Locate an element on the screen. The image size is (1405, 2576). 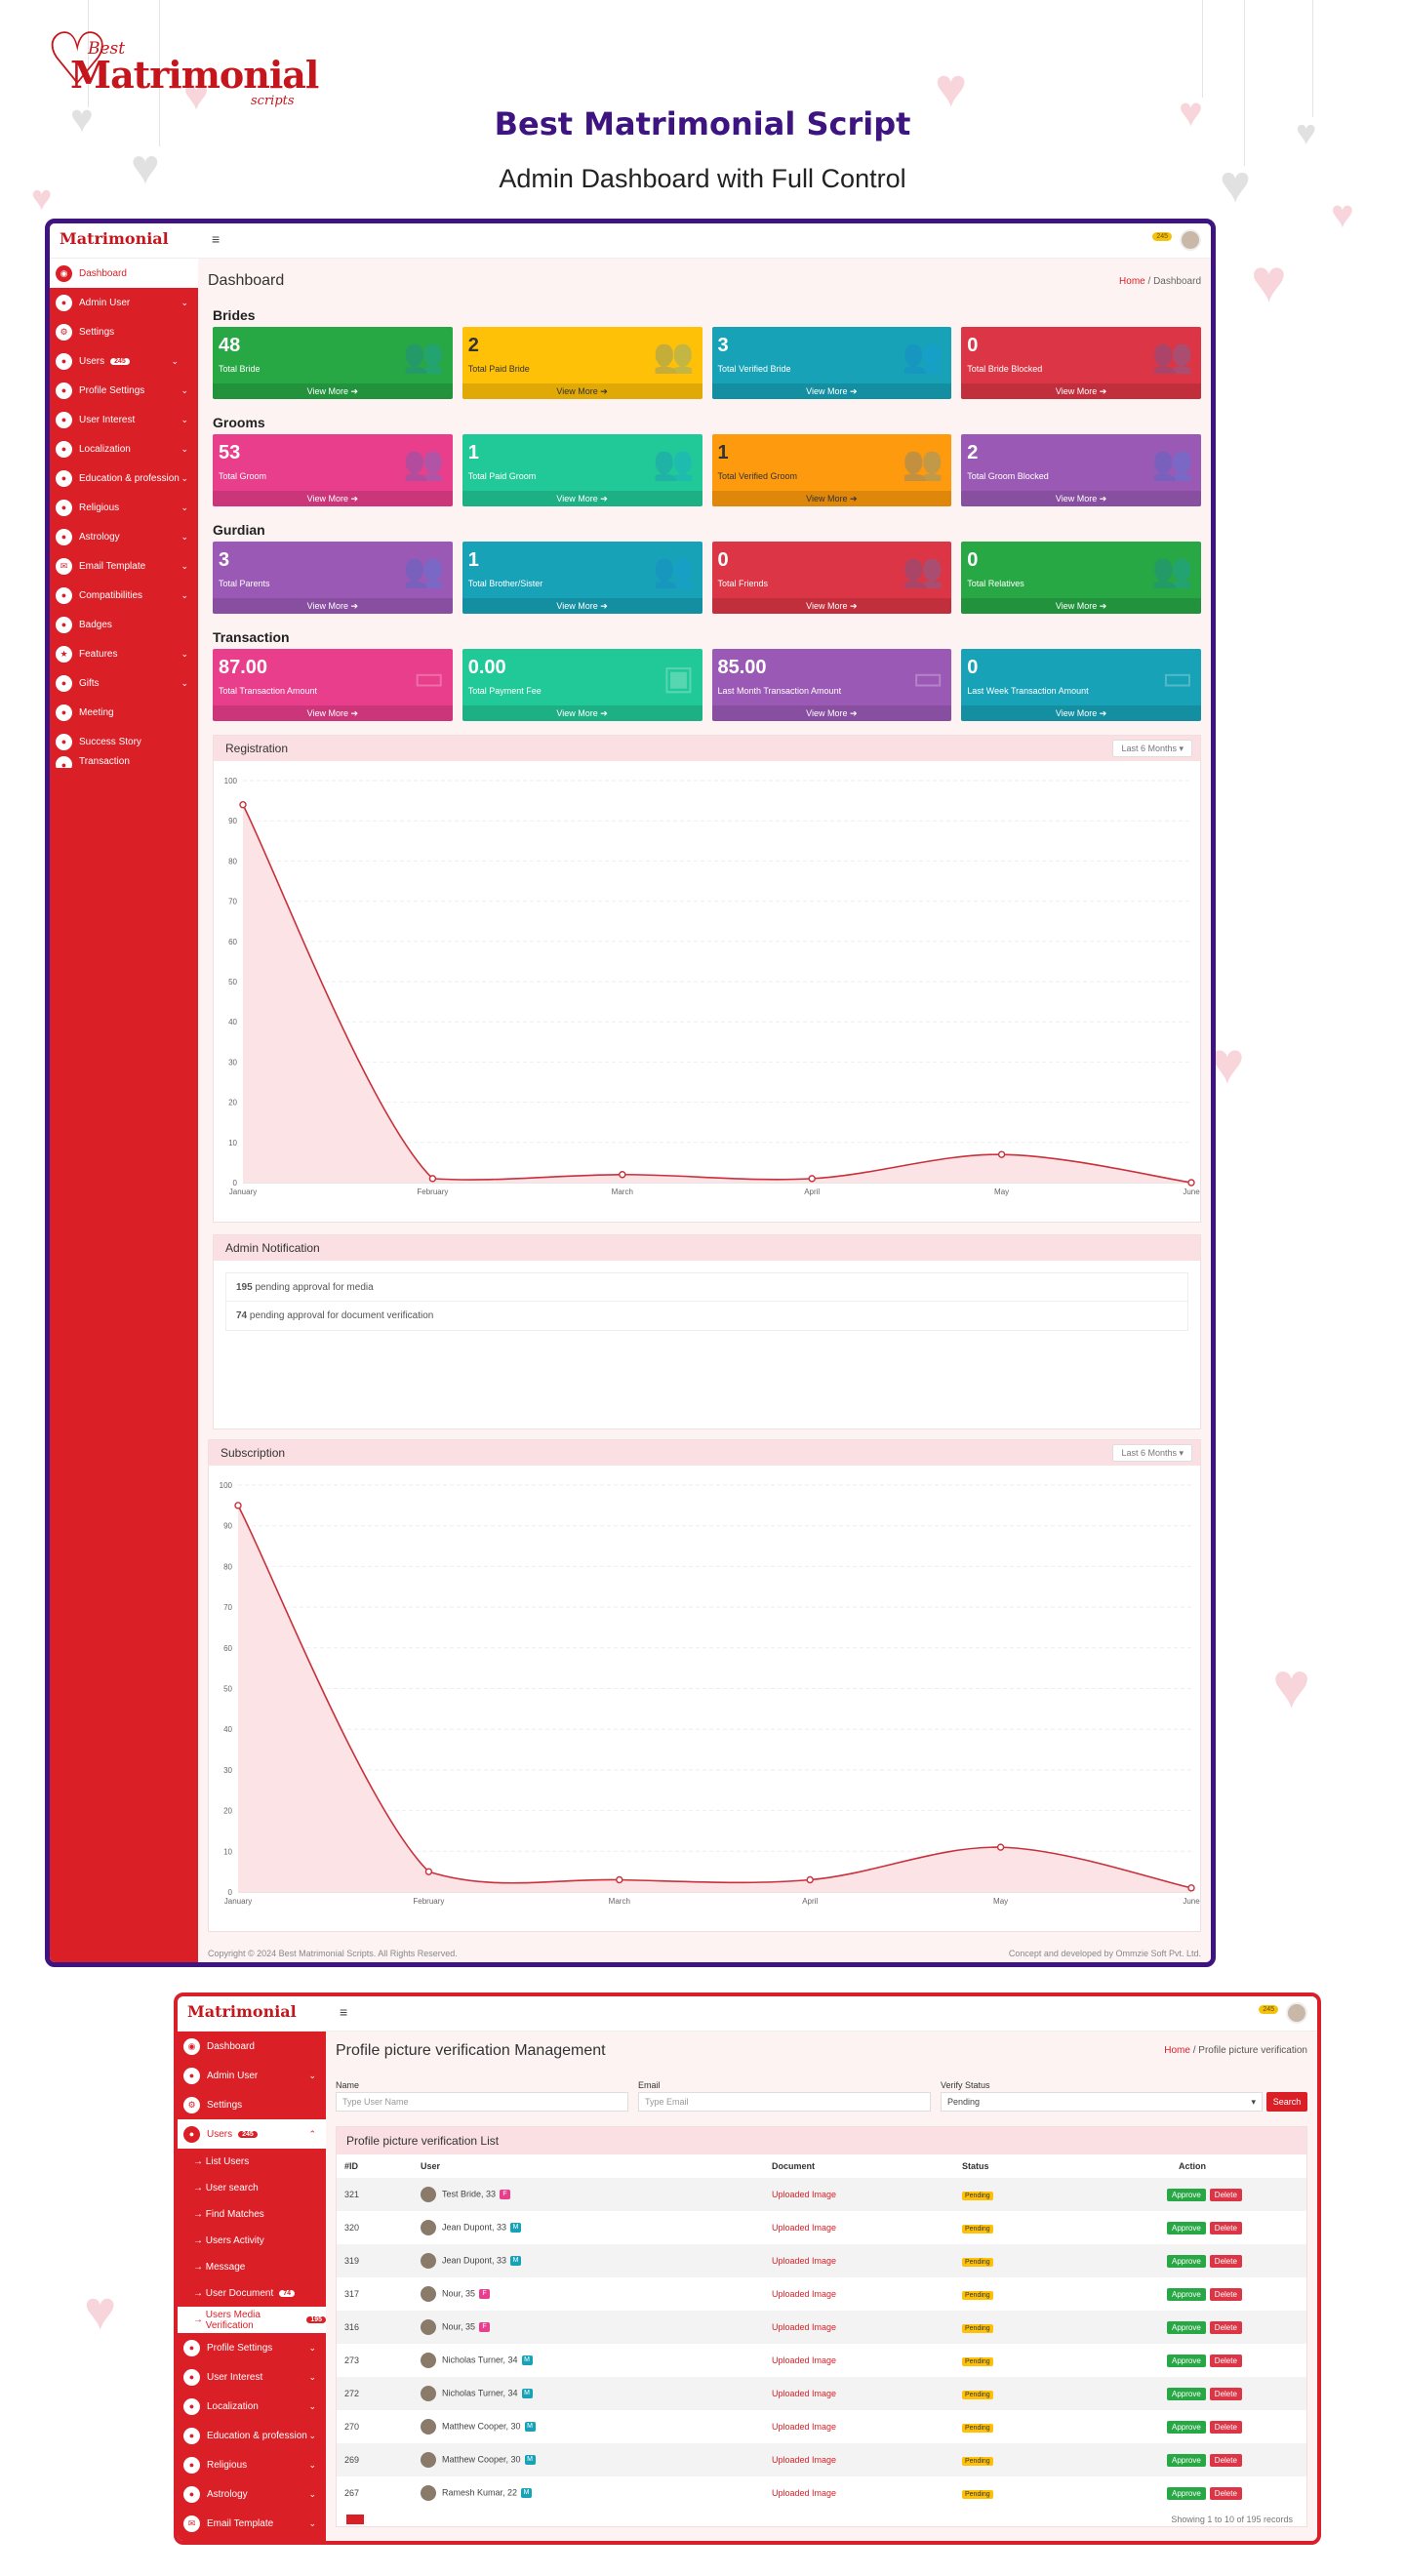
status-select: Pending ▾ is located at coordinates (1102, 2102).